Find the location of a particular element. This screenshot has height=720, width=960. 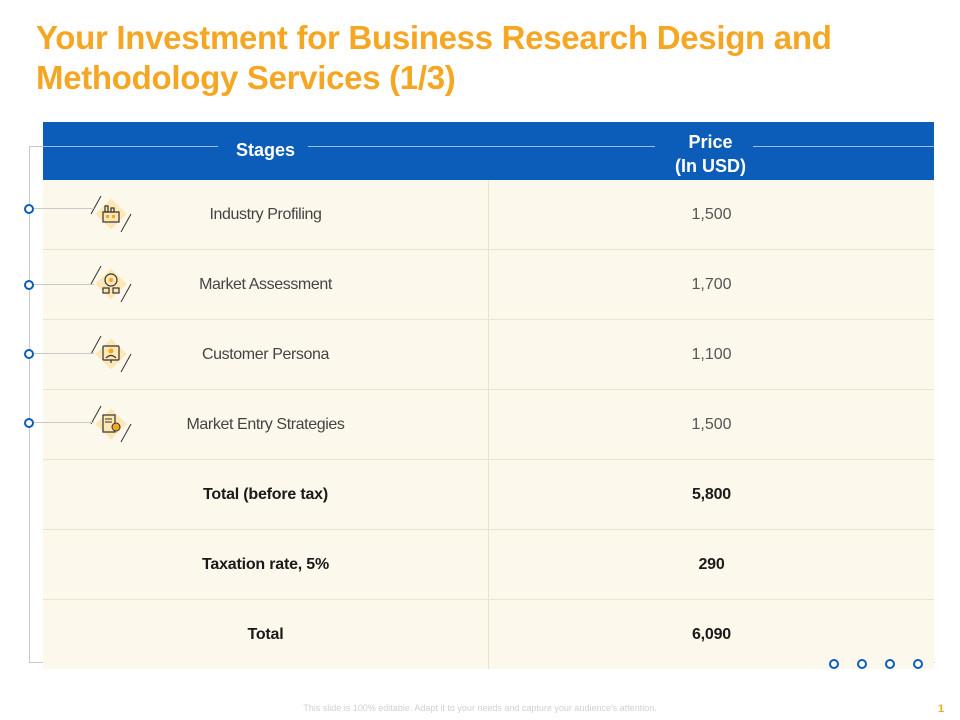

table-row: Industry Profiling 1,500 is located at coordinates (488, 215).